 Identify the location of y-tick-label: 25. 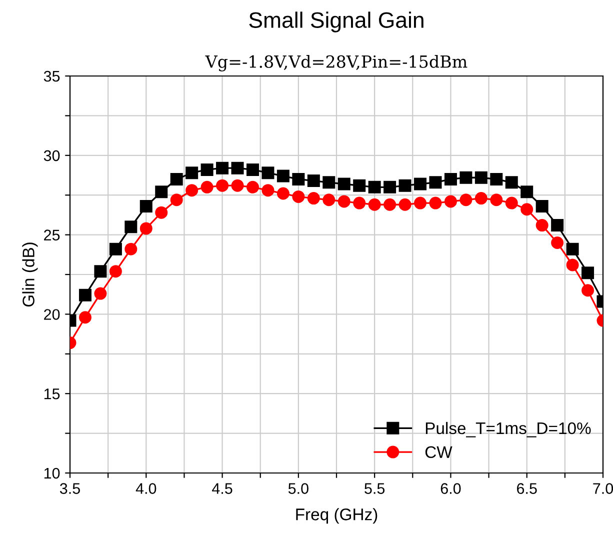
(52, 235).